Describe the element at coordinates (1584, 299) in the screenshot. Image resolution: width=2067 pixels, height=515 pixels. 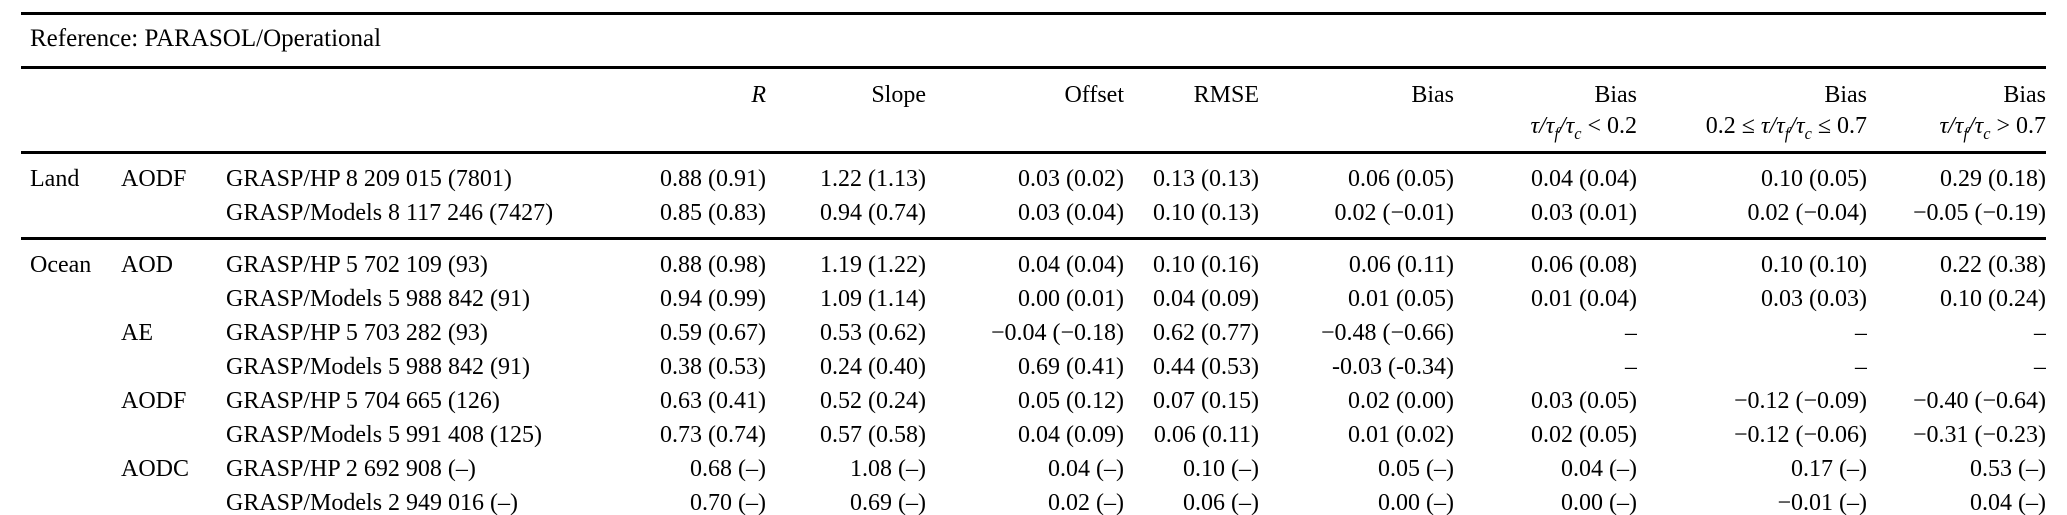
I see `cell-bias-low: 0.01 (0.04)` at that location.